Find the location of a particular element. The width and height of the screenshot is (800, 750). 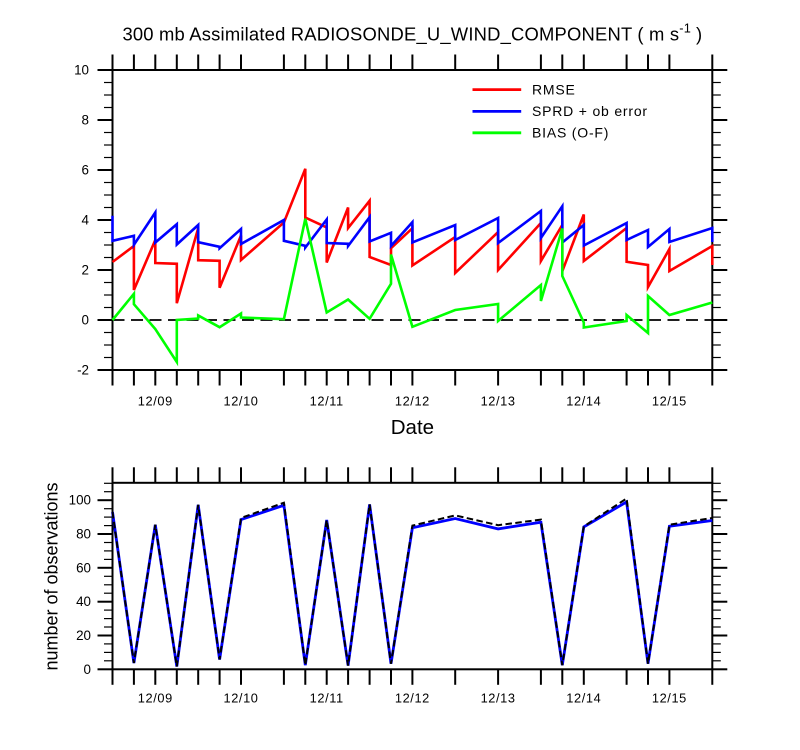

svg-text: 10 is located at coordinates (81, 70).